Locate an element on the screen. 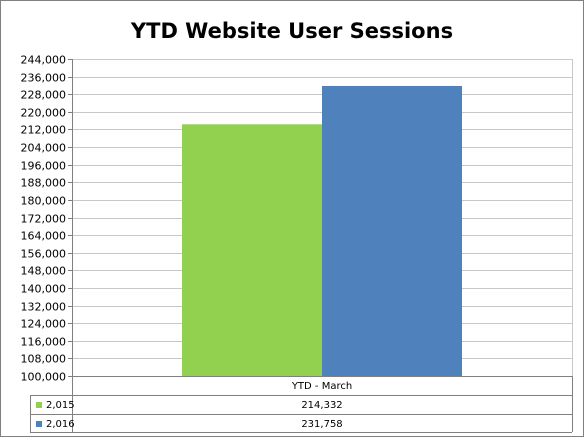 Image resolution: width=584 pixels, height=437 pixels. y-tick-label: 196,000 is located at coordinates (44, 166).